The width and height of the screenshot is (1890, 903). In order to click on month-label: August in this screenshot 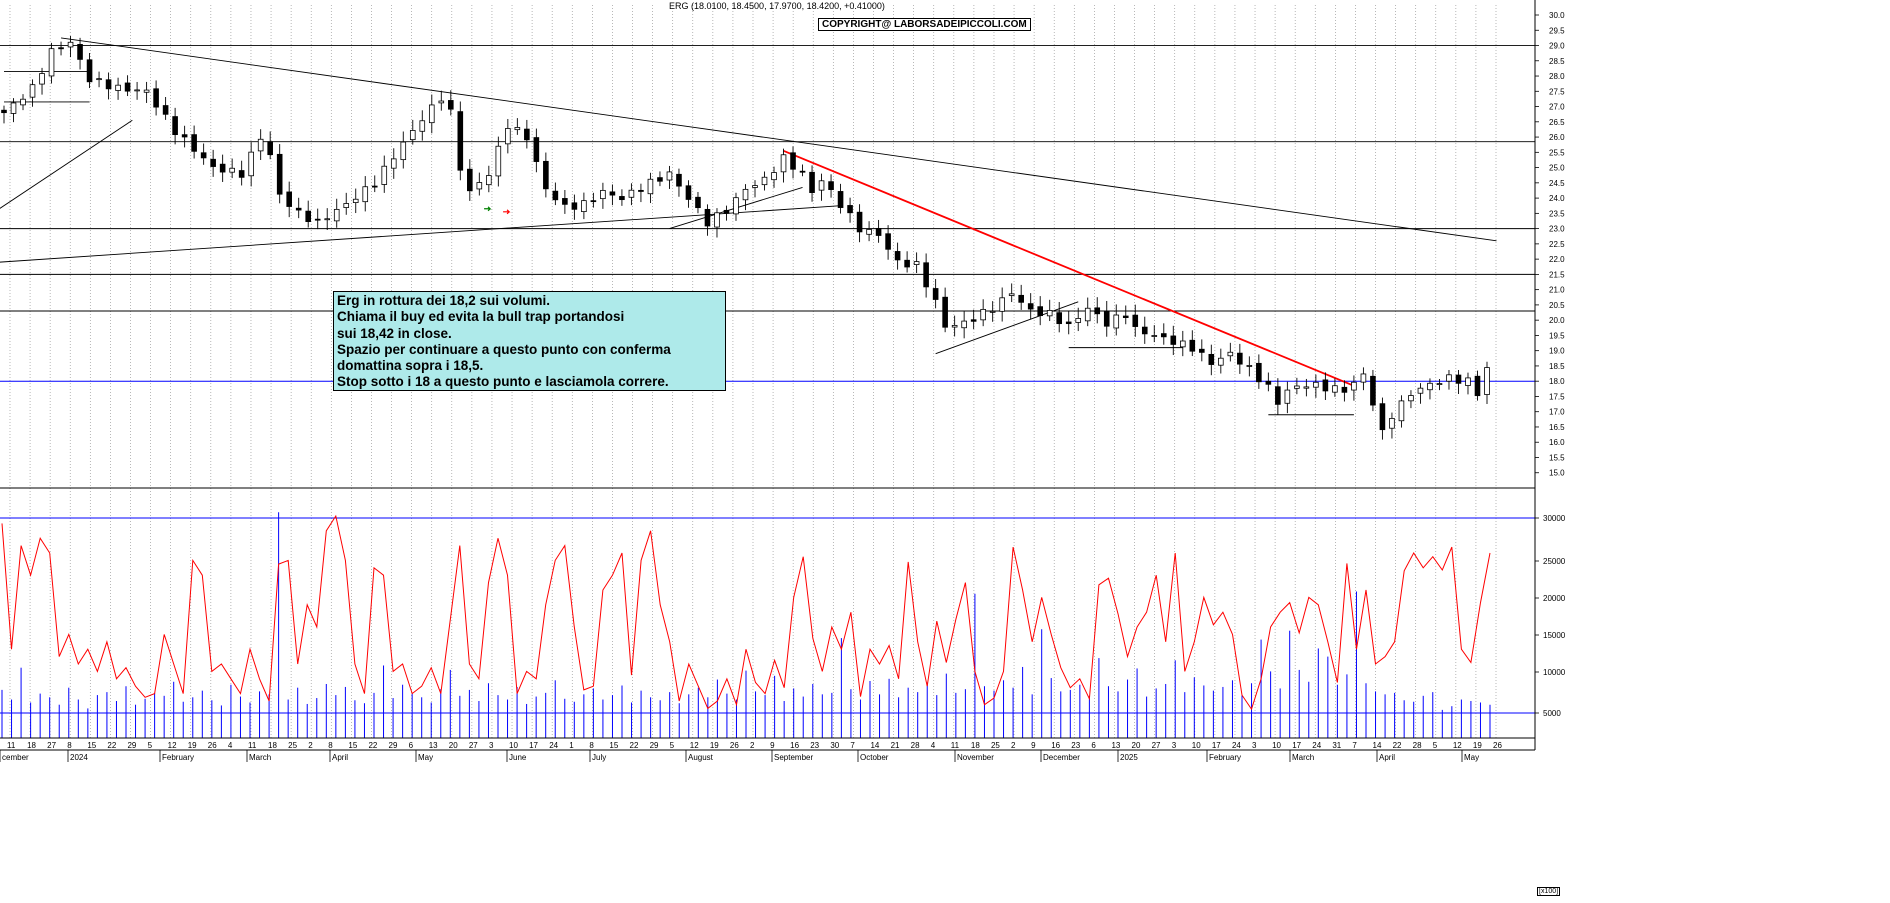, I will do `click(701, 757)`.